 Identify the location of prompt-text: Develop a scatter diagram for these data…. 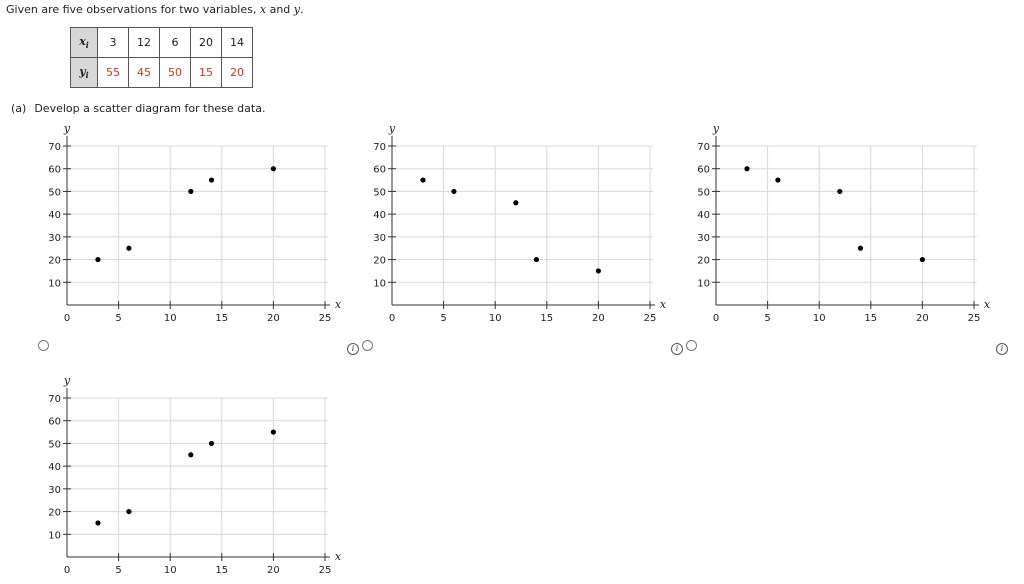
(150, 108).